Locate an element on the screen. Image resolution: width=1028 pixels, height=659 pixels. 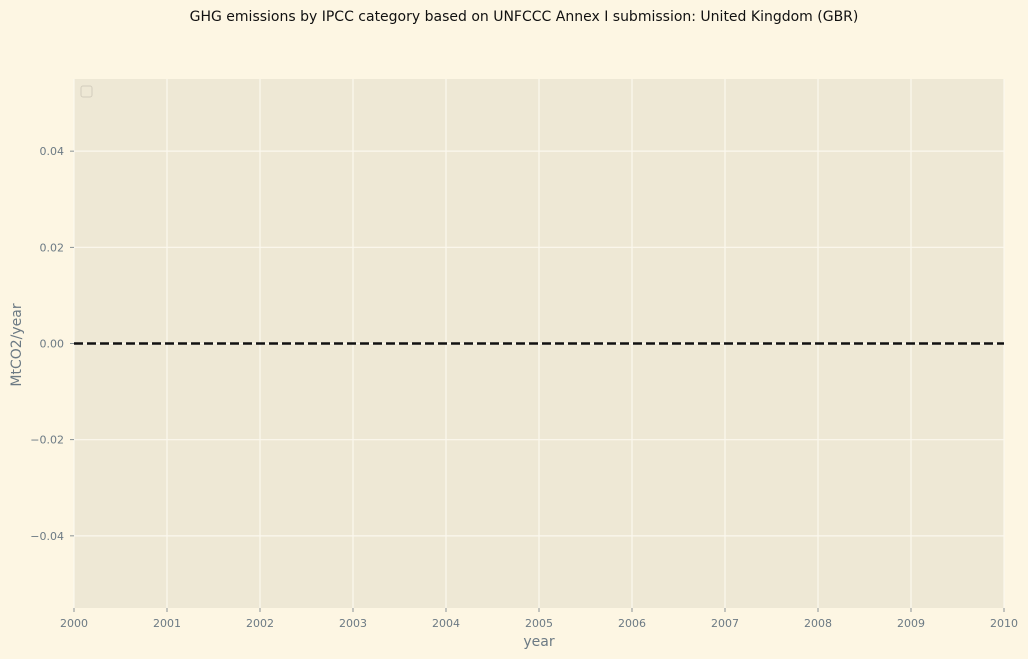
x-tick-label: 2001 is located at coordinates (167, 623).